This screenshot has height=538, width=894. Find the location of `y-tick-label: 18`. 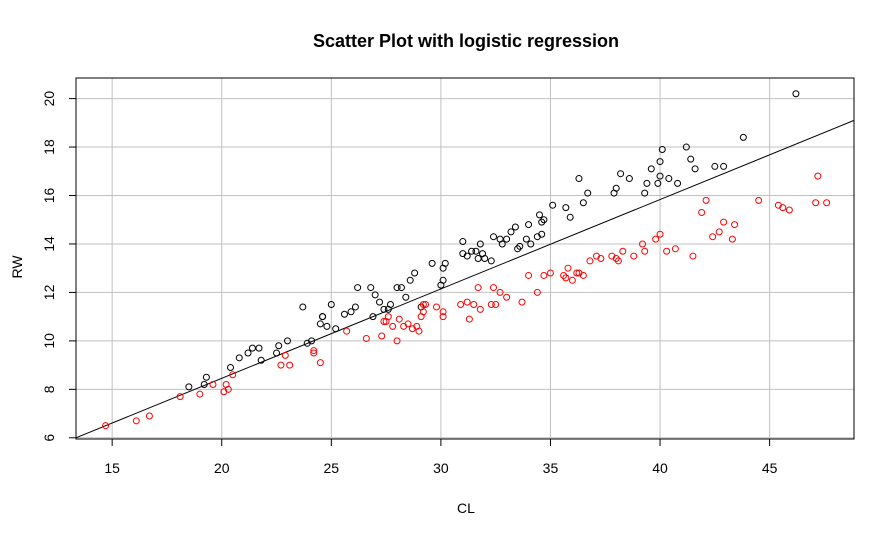

y-tick-label: 18 is located at coordinates (49, 147).